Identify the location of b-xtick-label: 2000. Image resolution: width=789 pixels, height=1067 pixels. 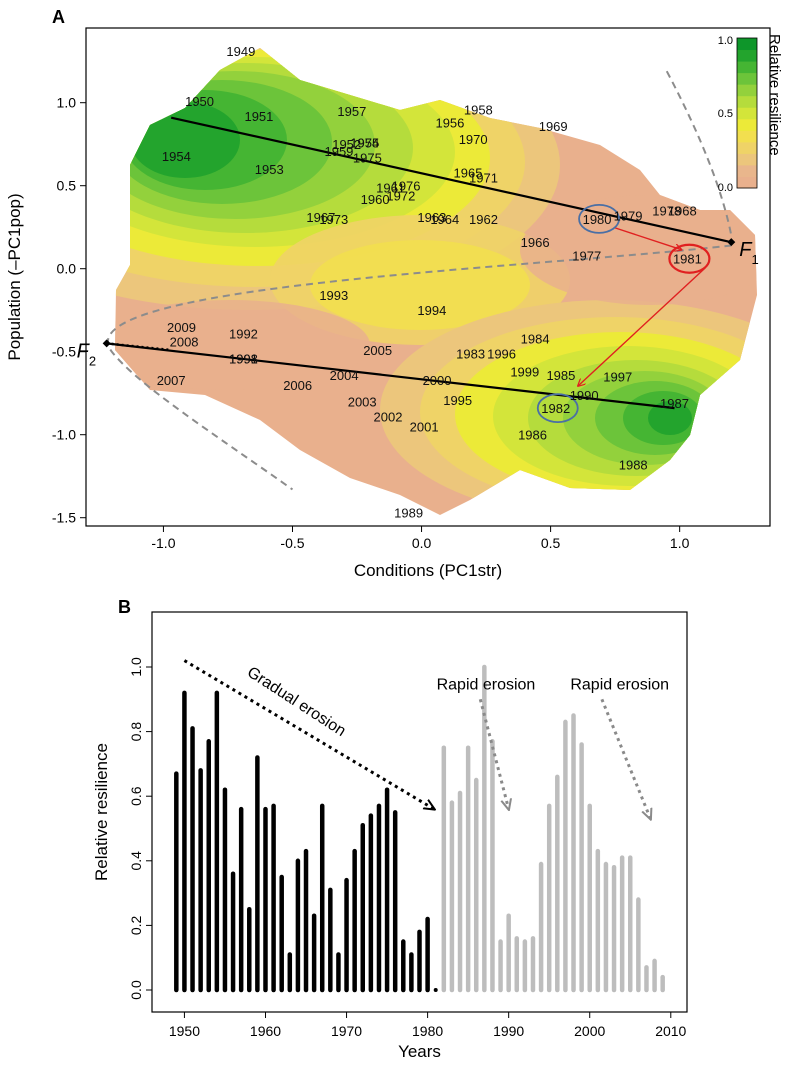
(589, 1031).